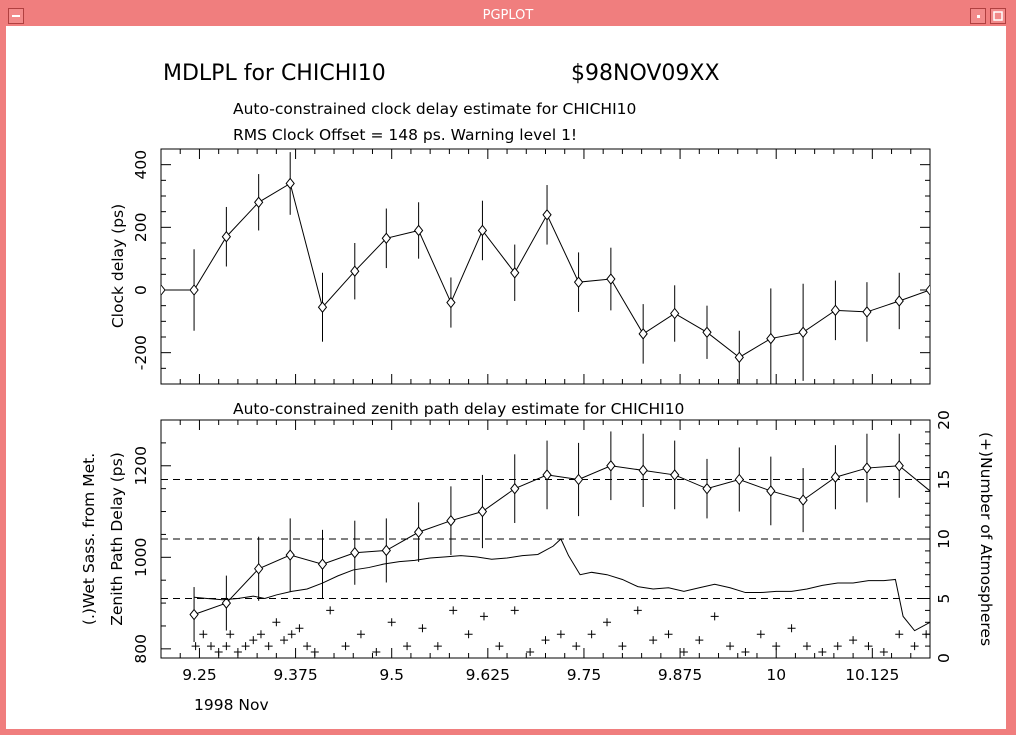 The height and width of the screenshot is (735, 1016). I want to click on x-tick-label: 9.75, so click(584, 675).